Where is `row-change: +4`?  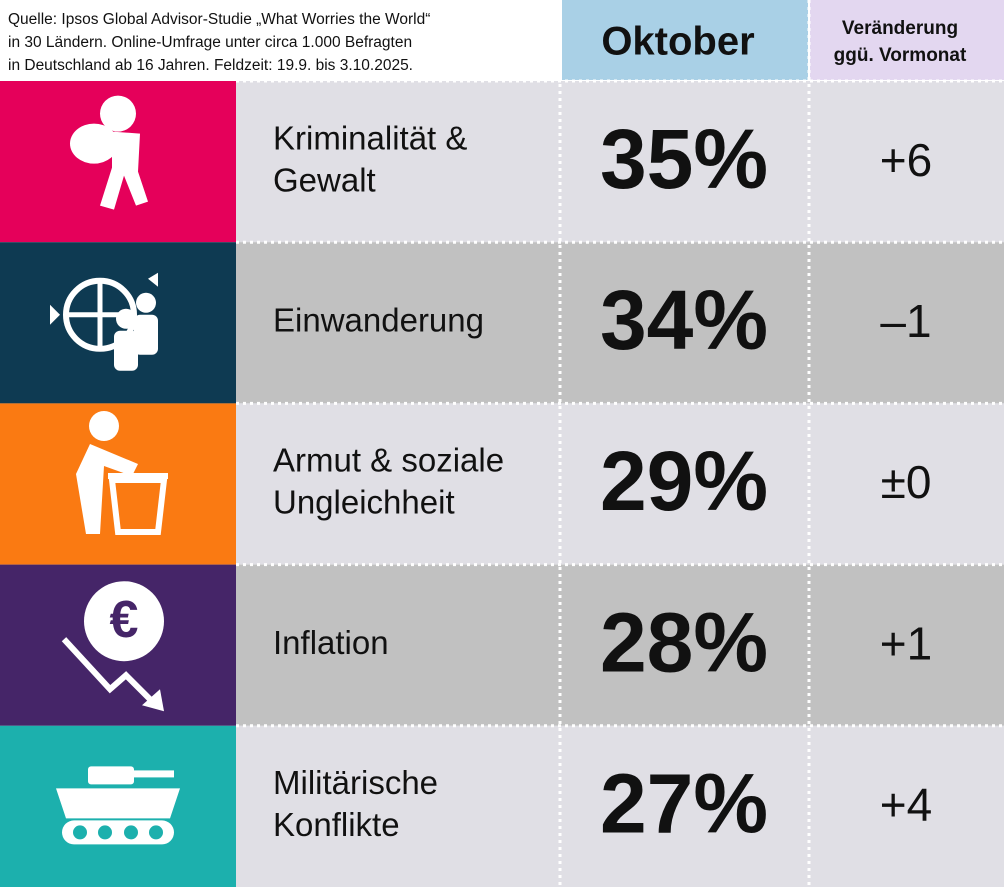 row-change: +4 is located at coordinates (906, 805).